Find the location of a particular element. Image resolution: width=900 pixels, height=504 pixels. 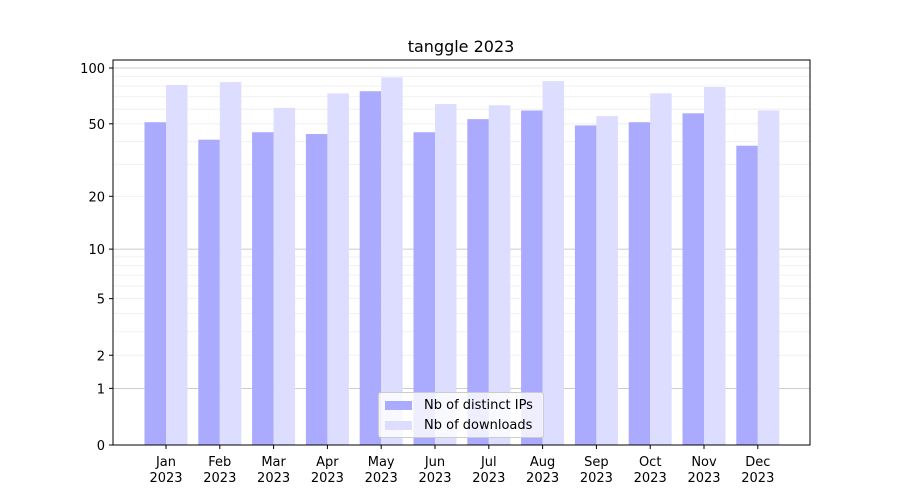

x-tick-label: Mar is located at coordinates (273, 462).